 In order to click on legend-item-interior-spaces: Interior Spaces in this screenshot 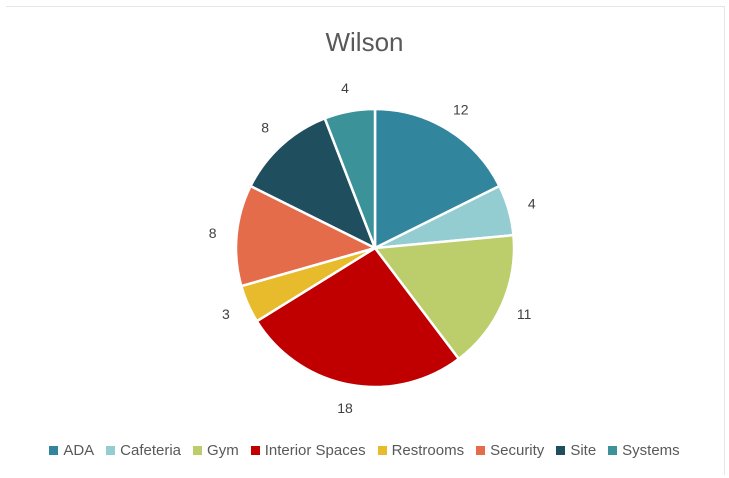, I will do `click(308, 450)`.